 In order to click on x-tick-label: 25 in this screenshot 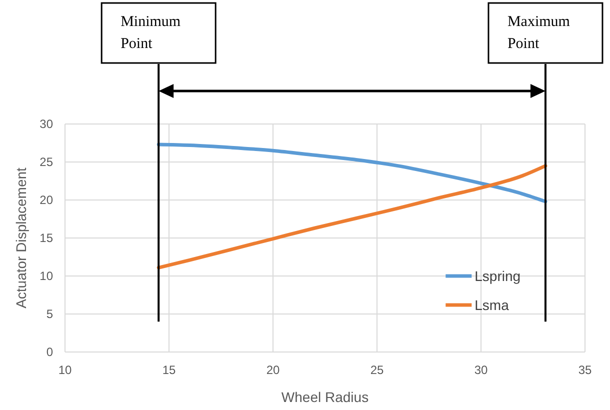, I will do `click(377, 370)`.